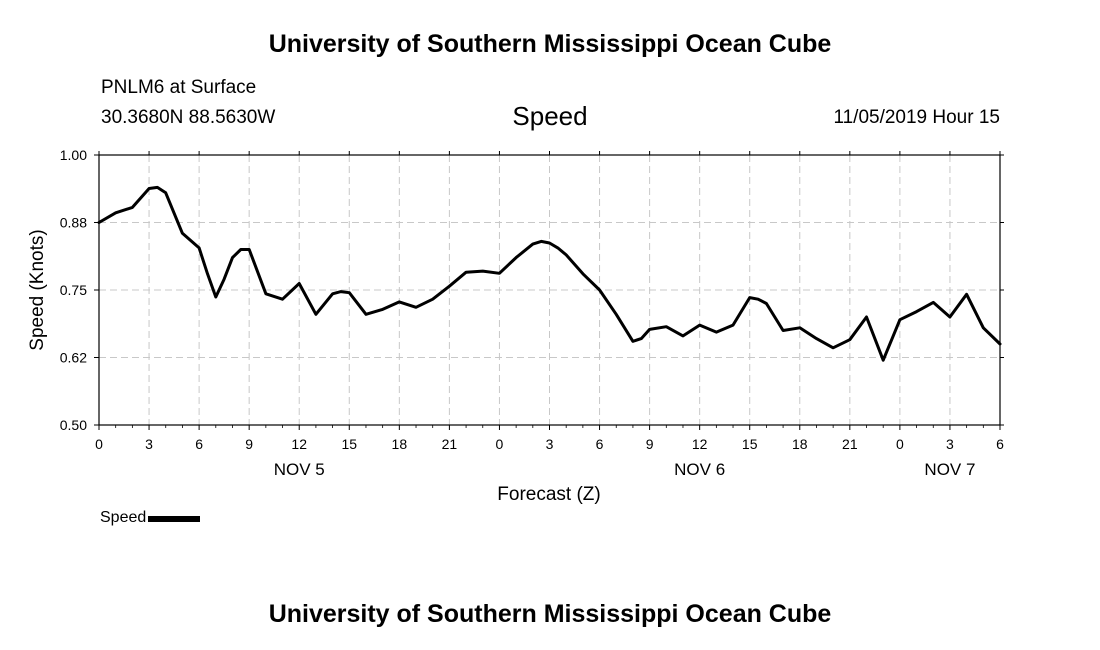  Describe the element at coordinates (123, 517) in the screenshot. I see `legend-label: Speed` at that location.